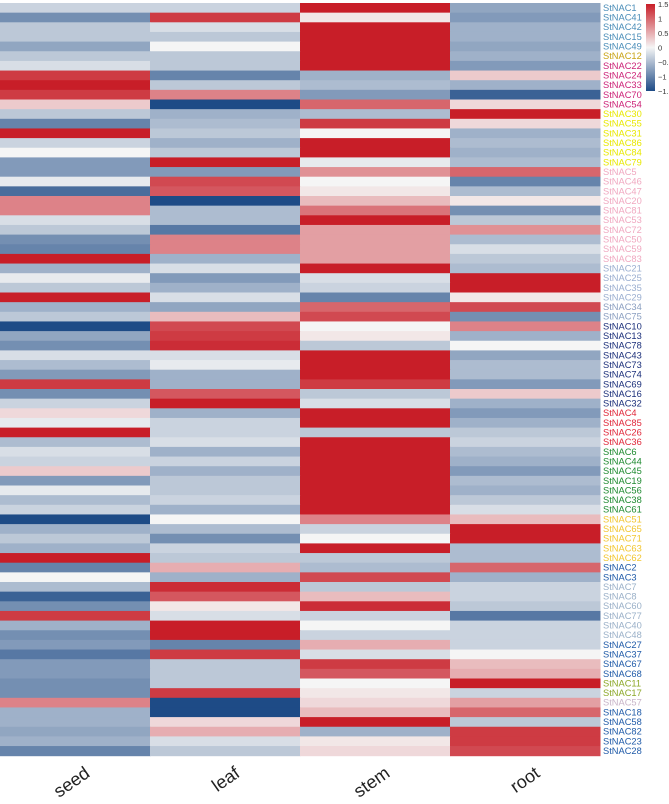  Describe the element at coordinates (525, 394) in the screenshot. I see `heatmap-cell-stnac16-root` at that location.